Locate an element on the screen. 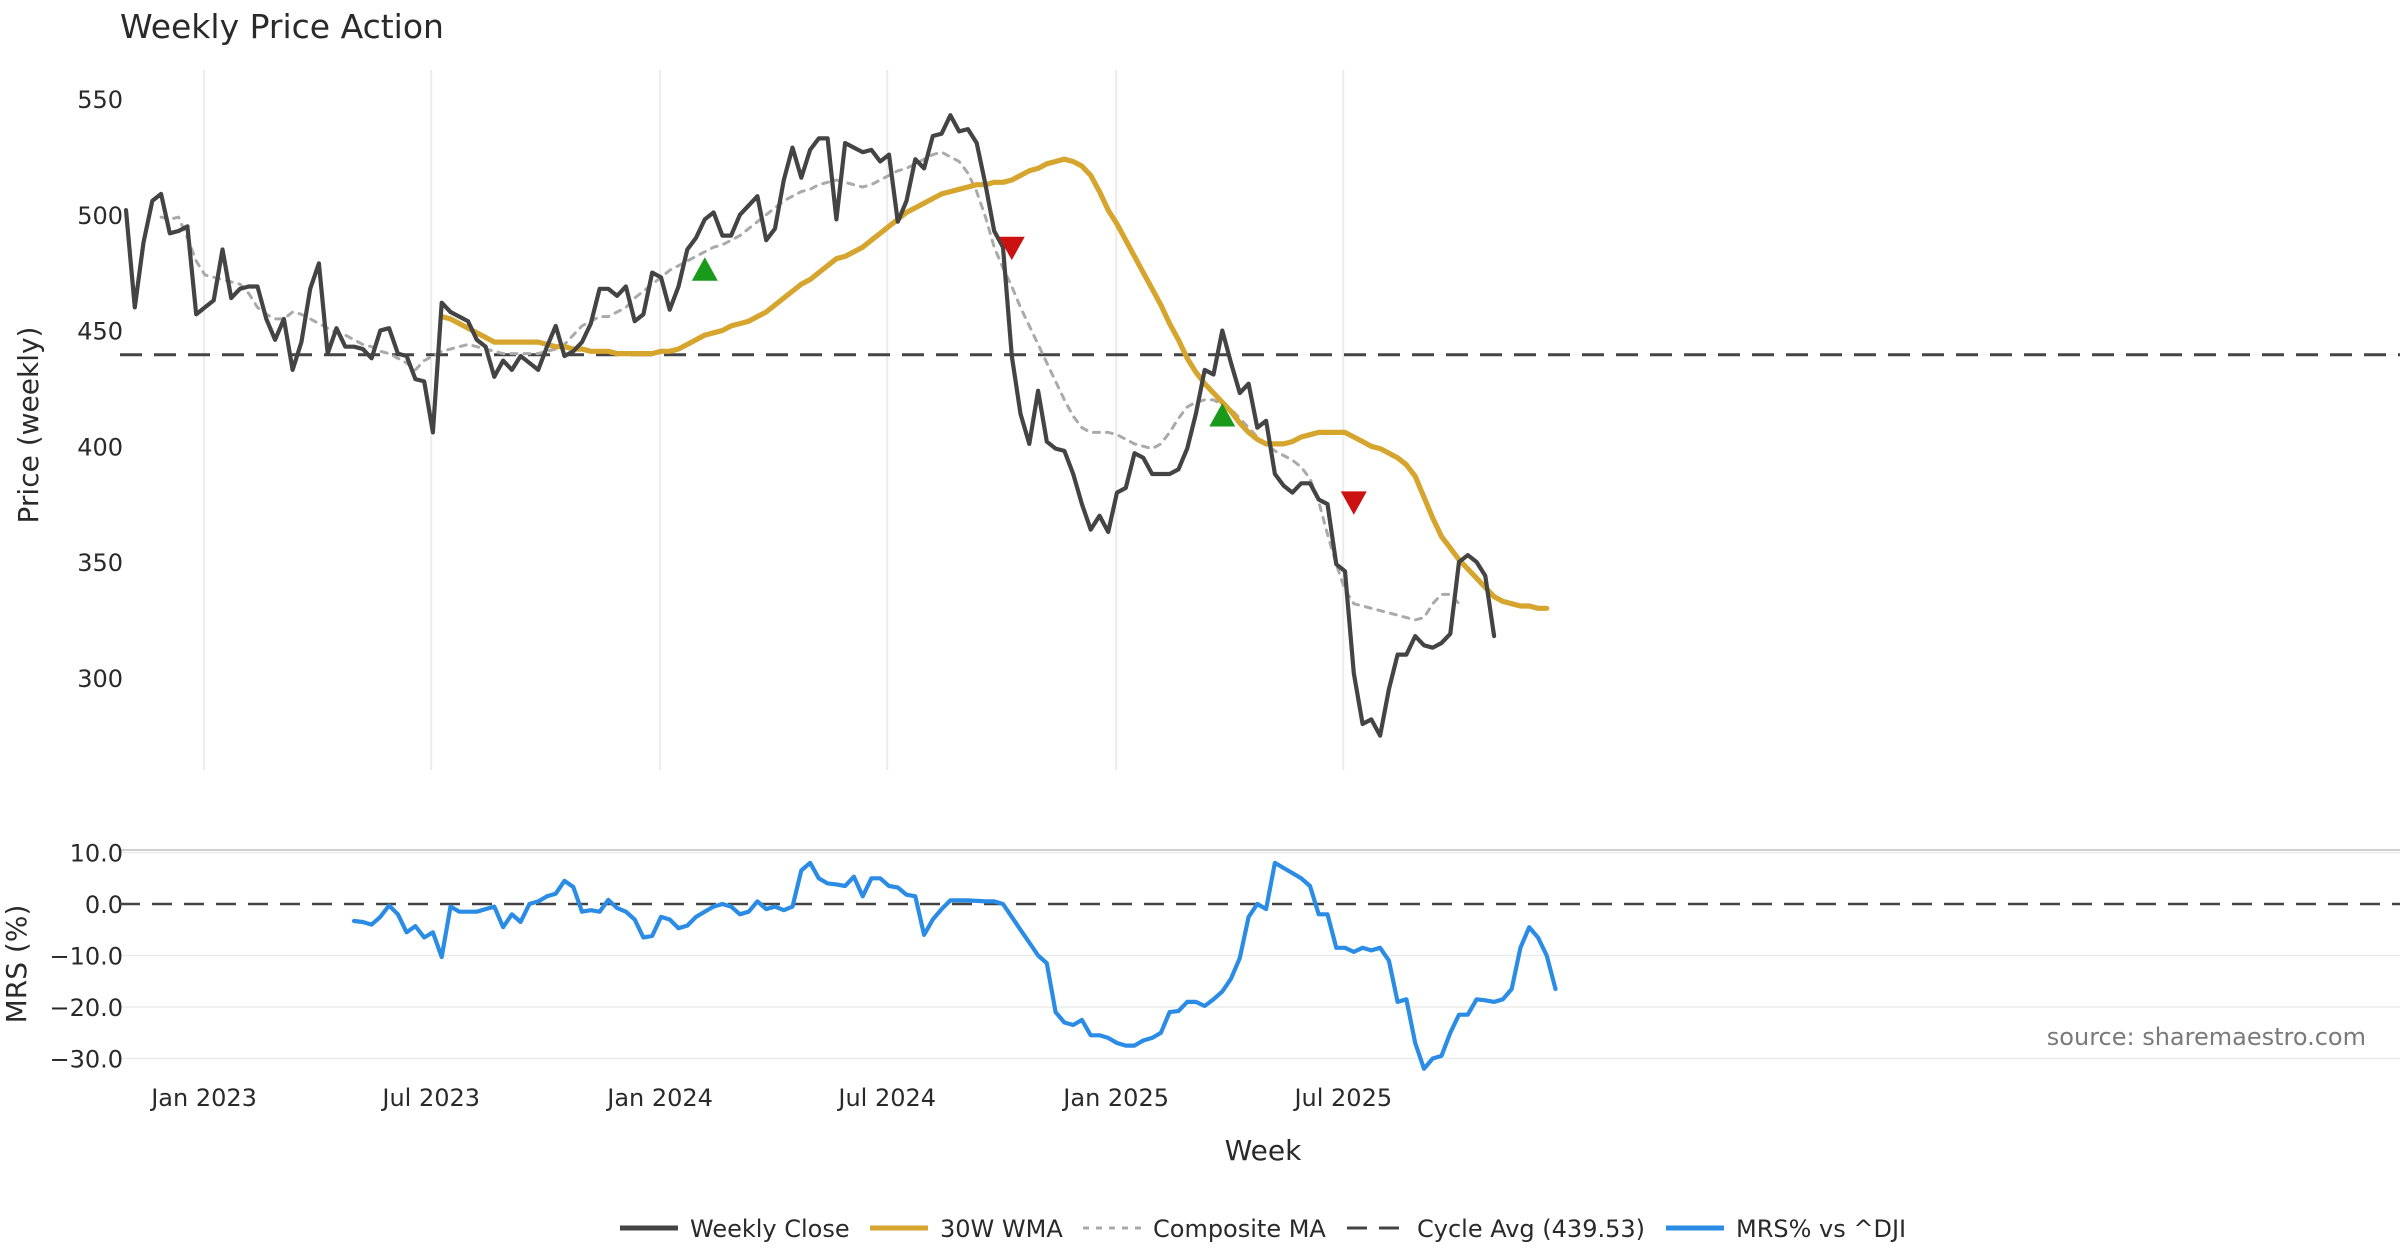 The height and width of the screenshot is (1260, 2400). price-y-tick: 550 is located at coordinates (100, 100).